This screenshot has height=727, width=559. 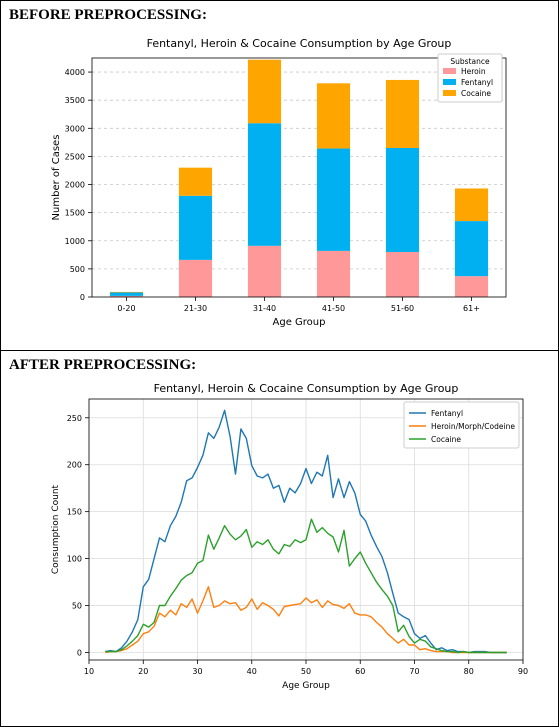 I want to click on y-tick-label: 1000, so click(x=75, y=241).